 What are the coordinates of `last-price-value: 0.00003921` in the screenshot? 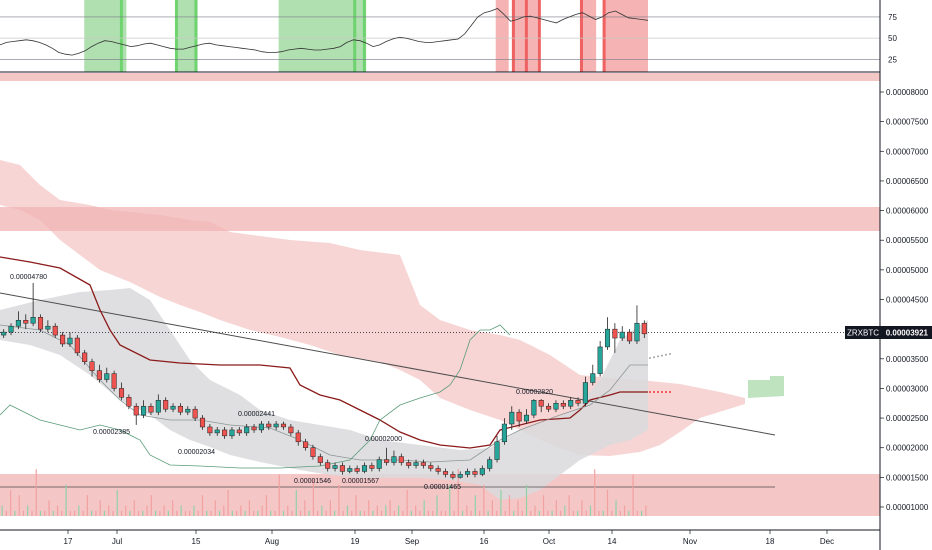 It's located at (907, 333).